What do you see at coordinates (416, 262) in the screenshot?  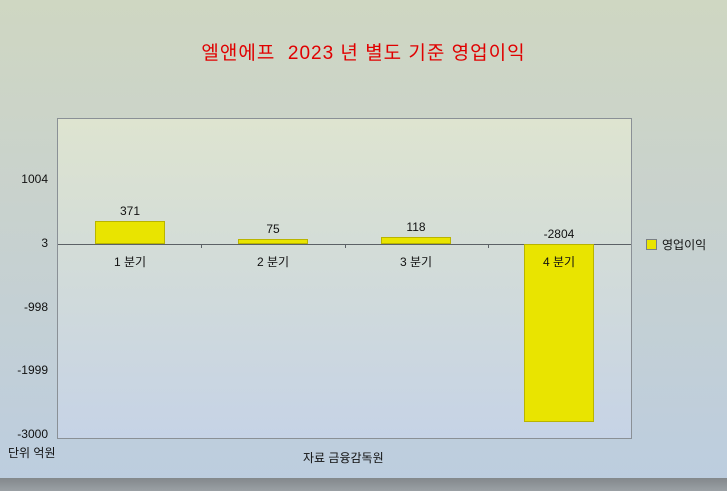 I see `category-label: 3 분기` at bounding box center [416, 262].